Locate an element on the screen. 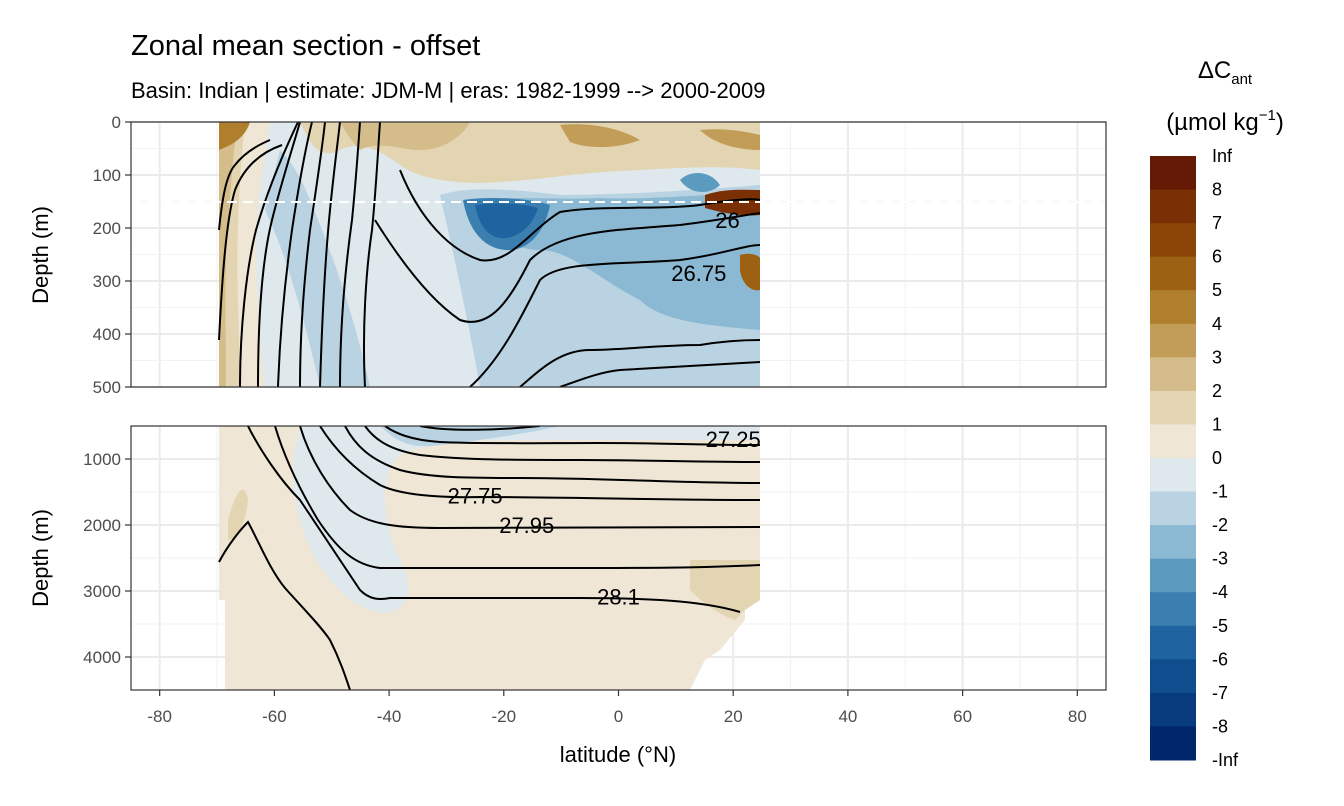  legend-label: 4 is located at coordinates (1217, 324).